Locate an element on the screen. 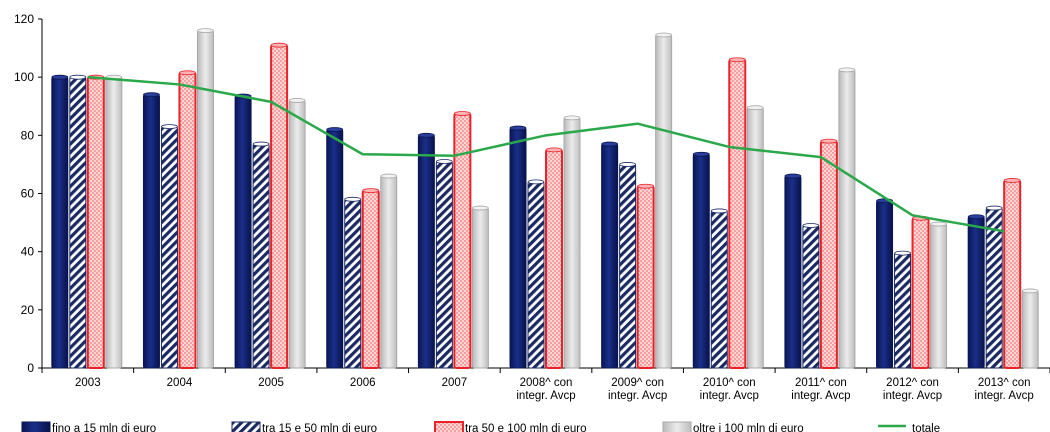 Image resolution: width=1050 pixels, height=432 pixels. bar-3-2011 is located at coordinates (828, 253).